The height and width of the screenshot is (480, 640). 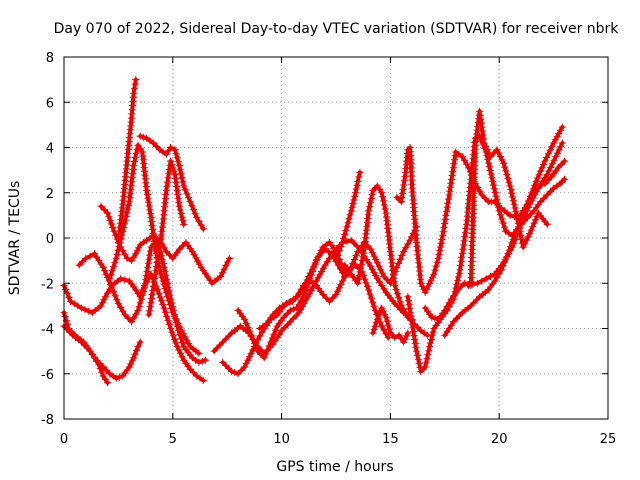 What do you see at coordinates (47, 375) in the screenshot?
I see `y-tick-label: -6` at bounding box center [47, 375].